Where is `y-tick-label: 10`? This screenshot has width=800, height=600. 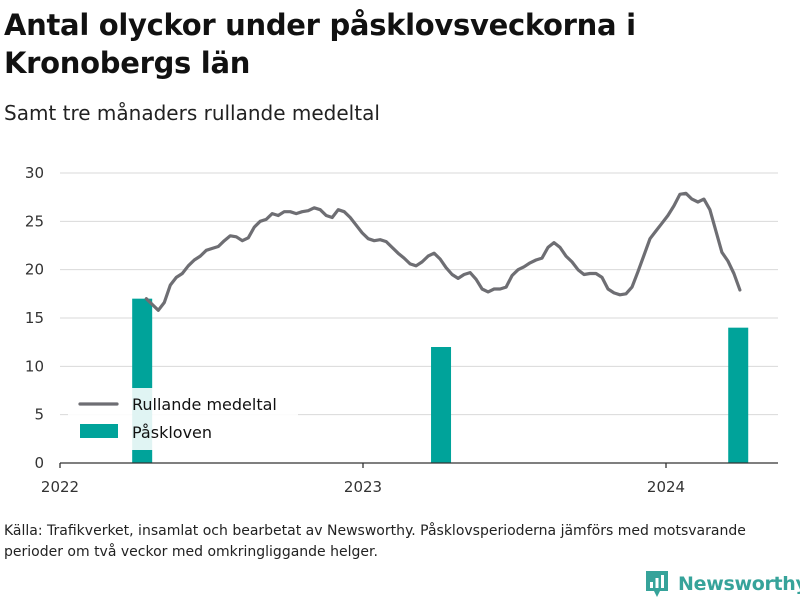
y-tick-label: 10 is located at coordinates (34, 366).